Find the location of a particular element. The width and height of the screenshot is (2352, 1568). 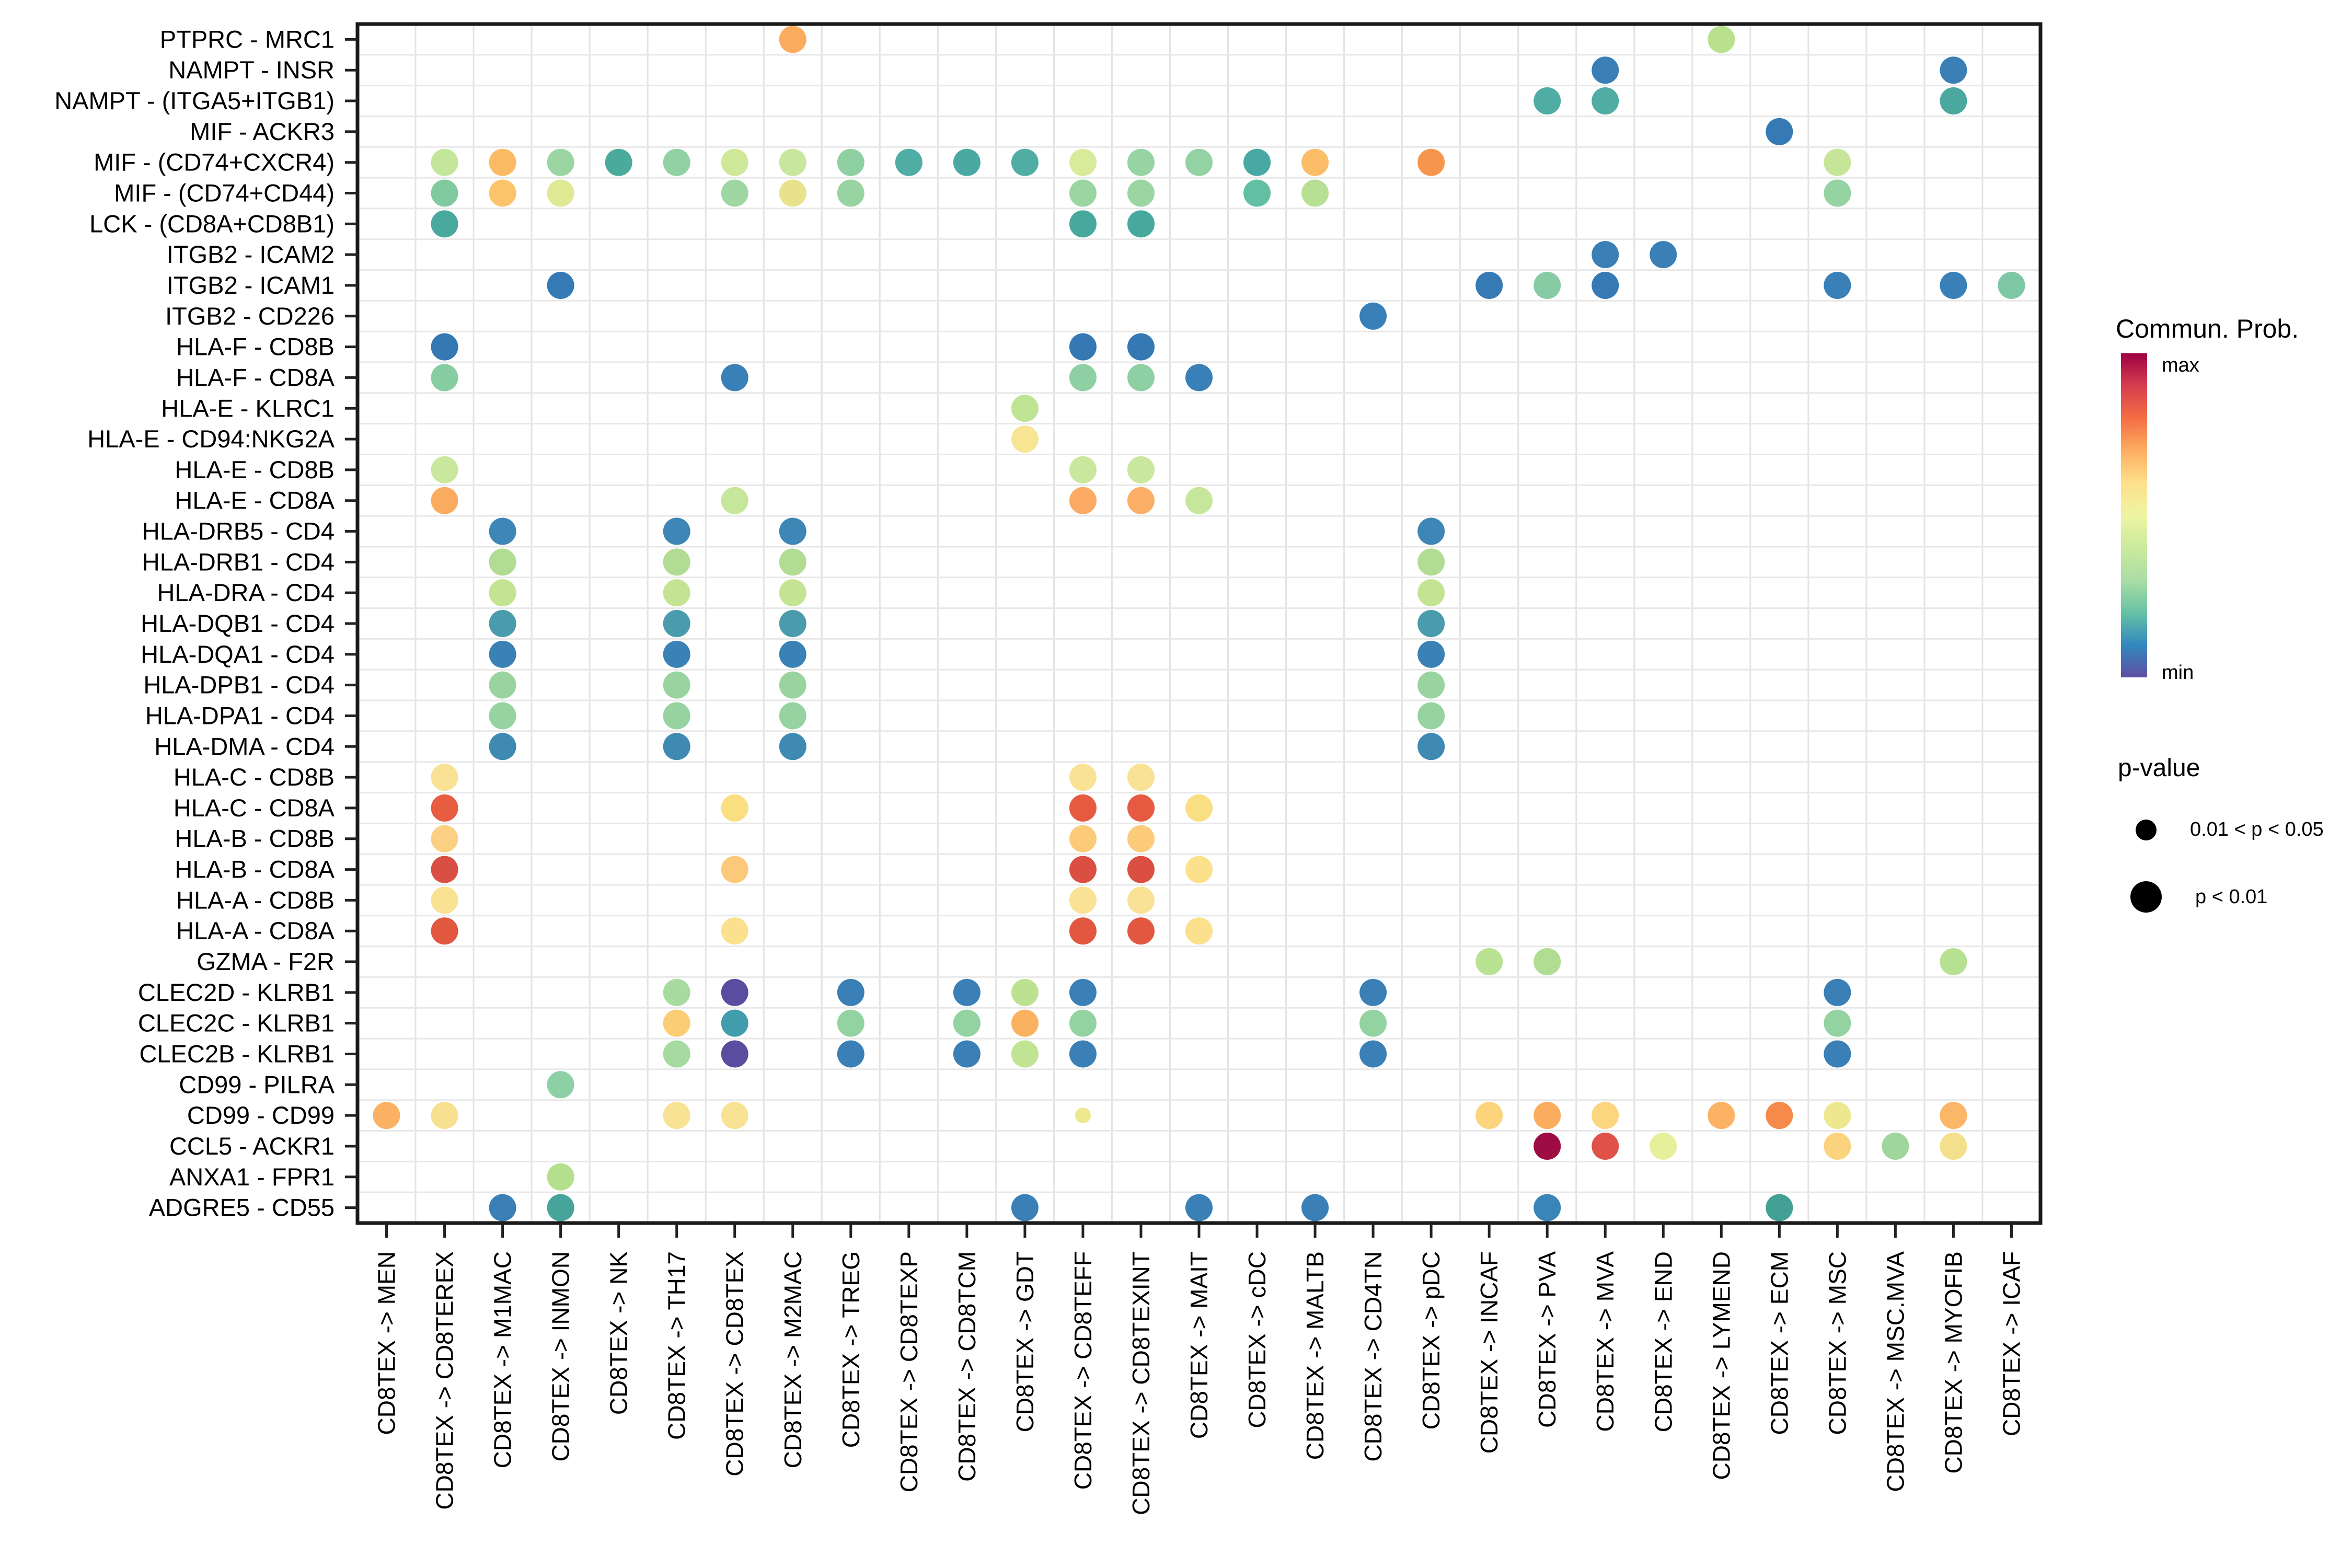

y-axis-label: HLA-A - CD8A is located at coordinates (255, 930).